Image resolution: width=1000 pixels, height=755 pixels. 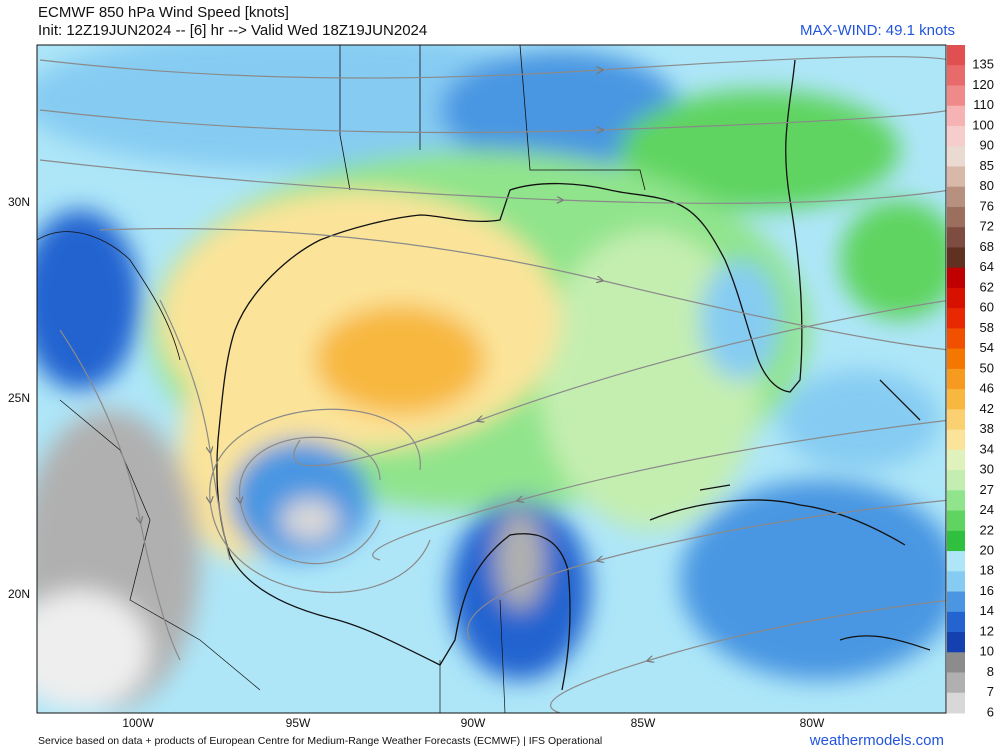 What do you see at coordinates (987, 570) in the screenshot?
I see `colorbar-label: 18` at bounding box center [987, 570].